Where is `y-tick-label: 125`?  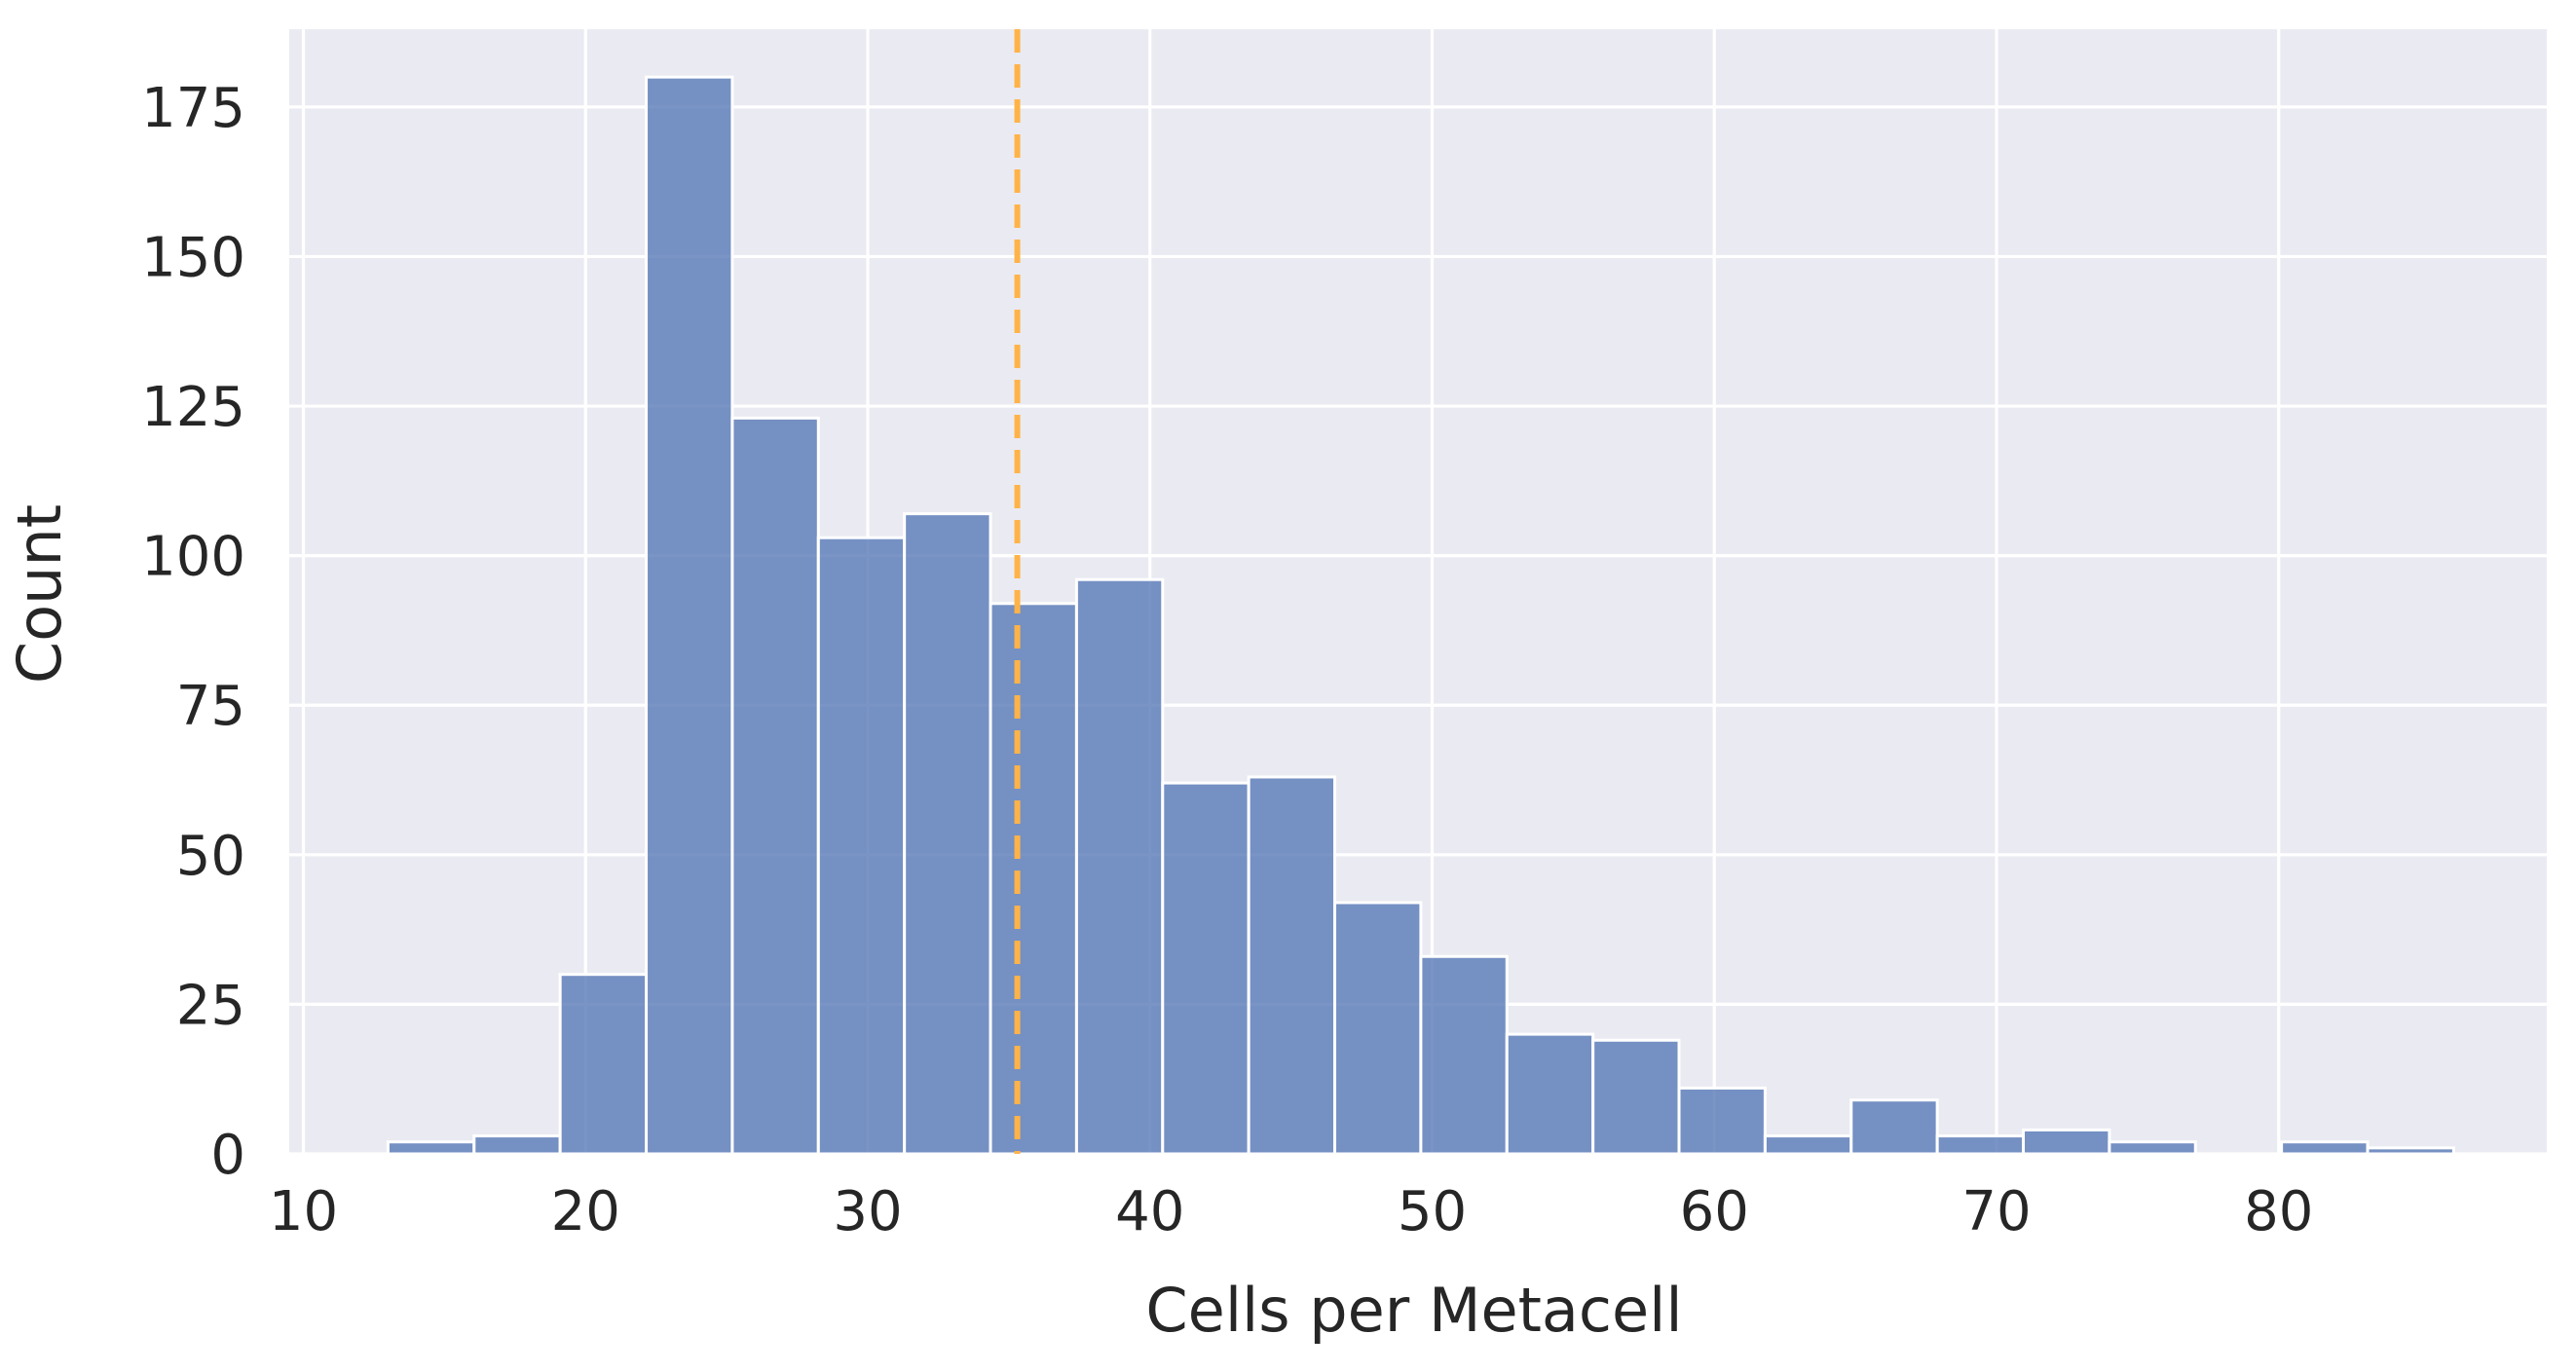 y-tick-label: 125 is located at coordinates (193, 407).